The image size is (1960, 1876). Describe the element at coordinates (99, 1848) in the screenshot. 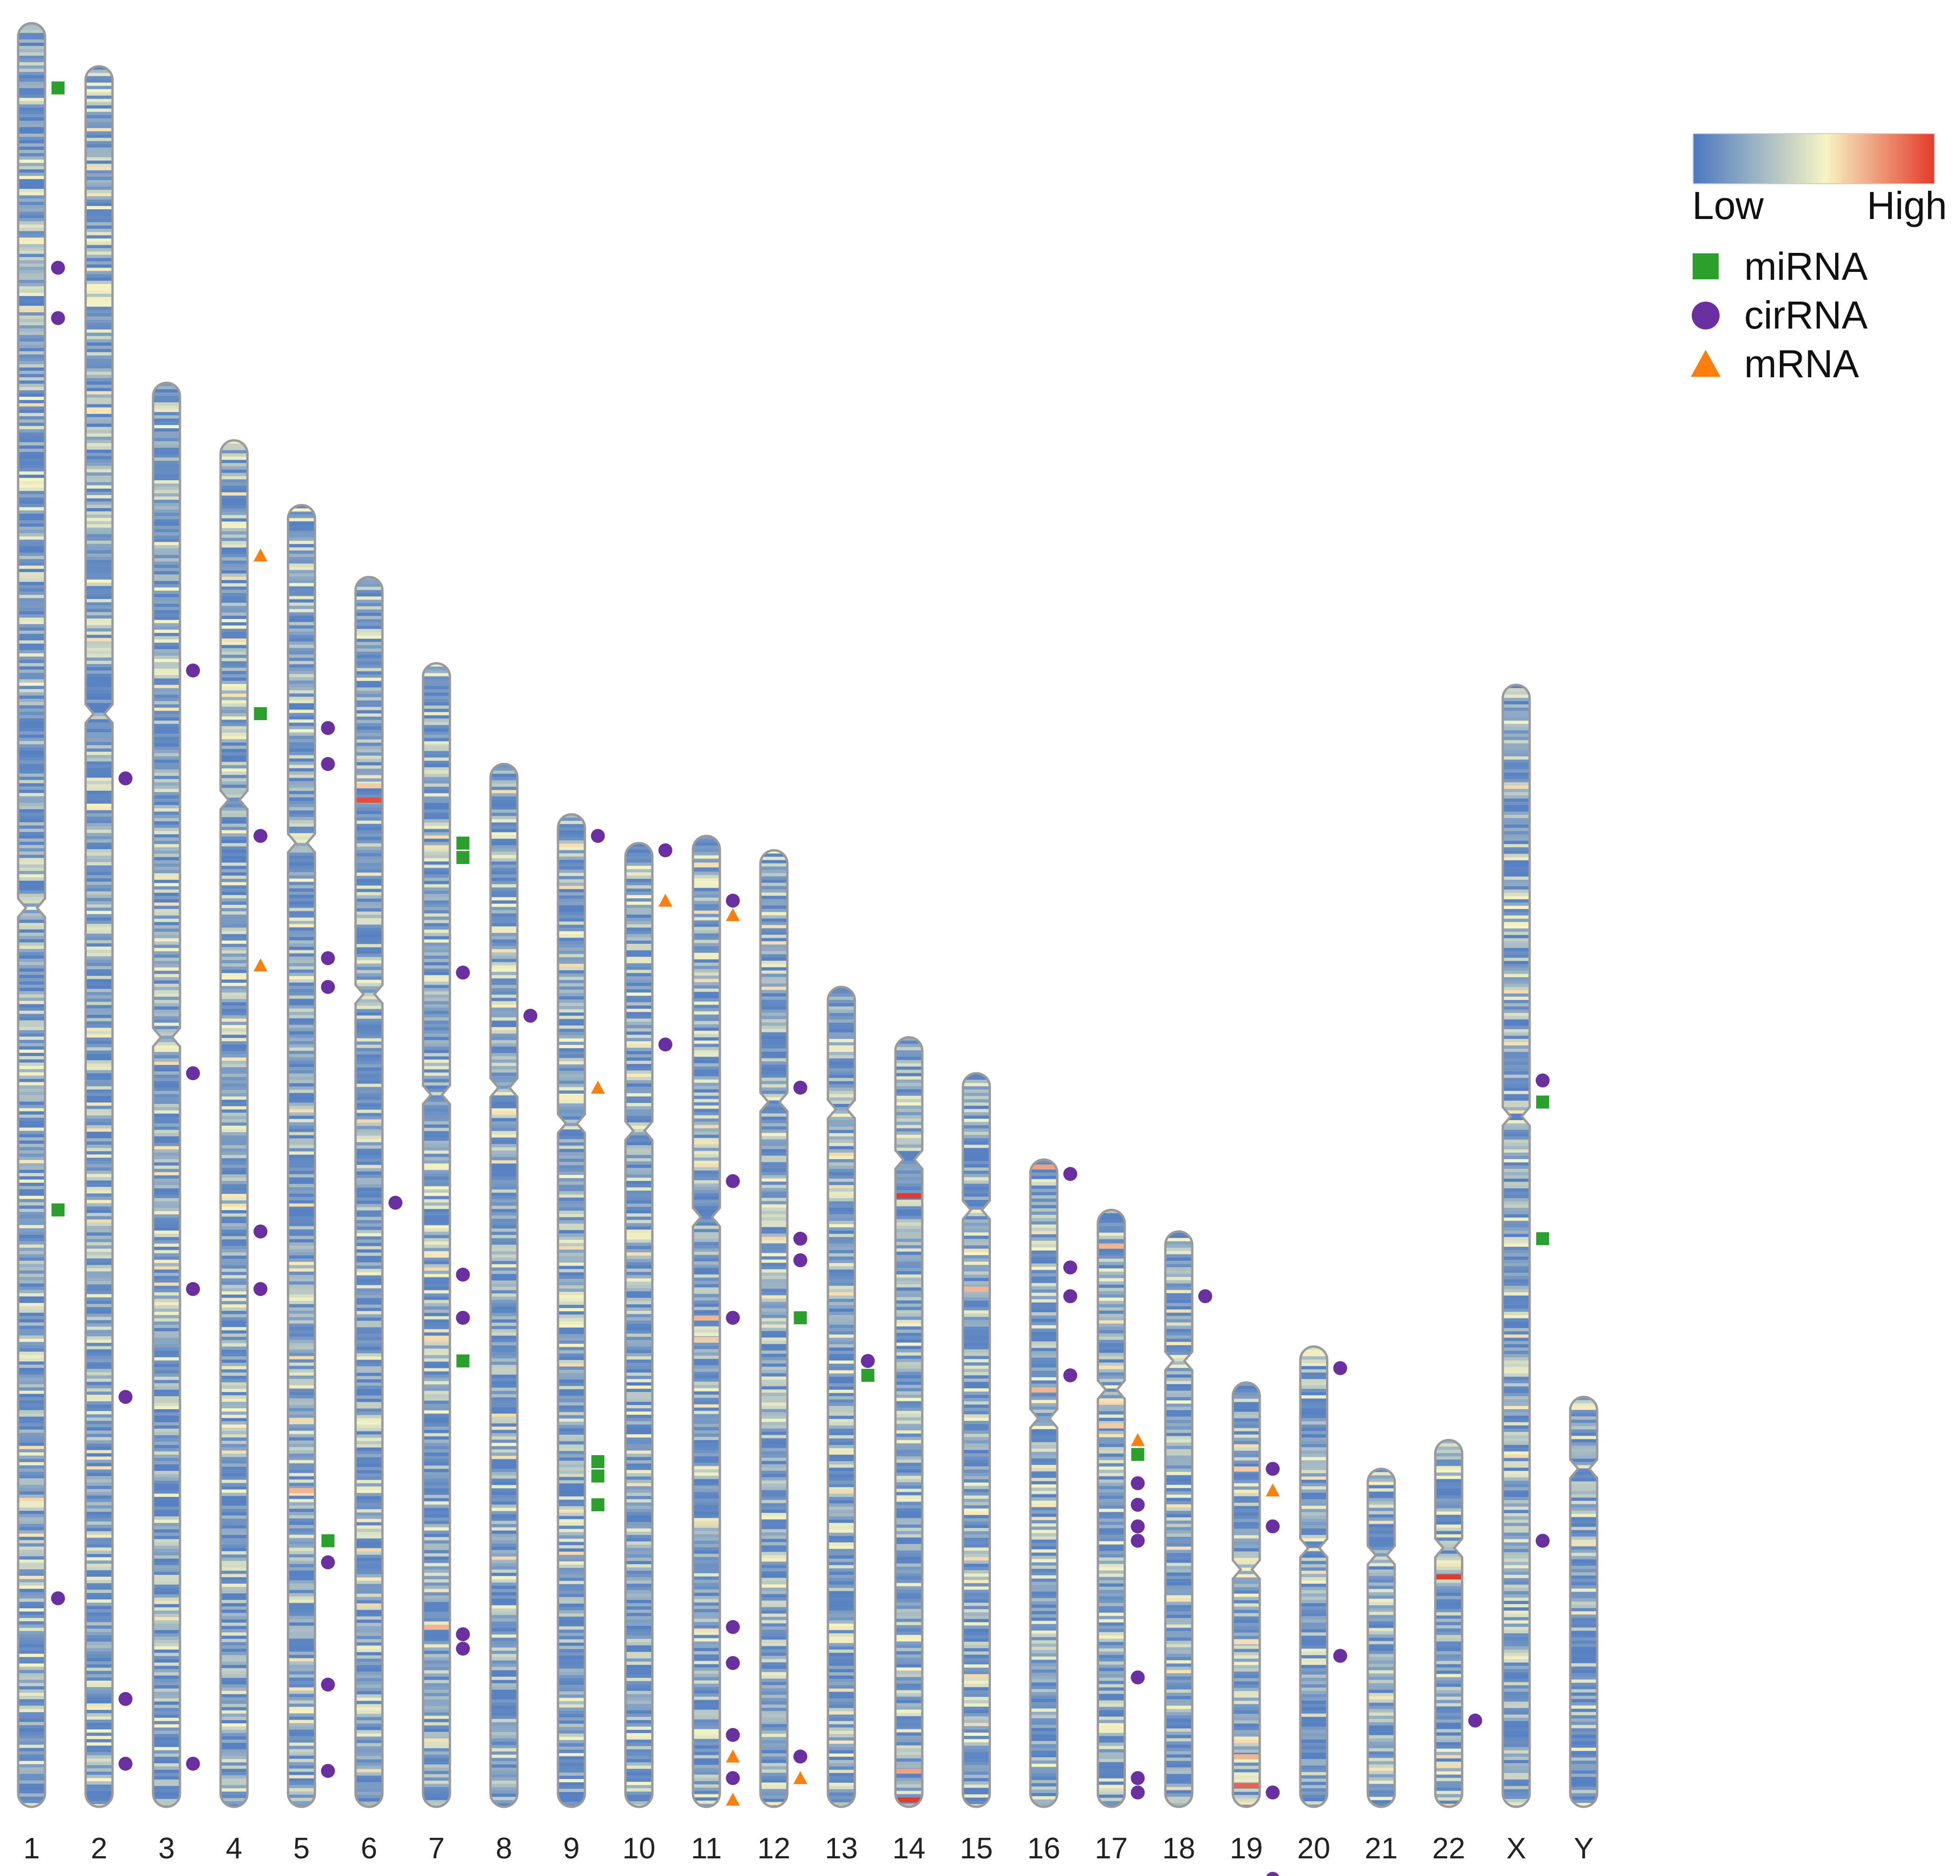

I see `chromosome-label: 2` at that location.